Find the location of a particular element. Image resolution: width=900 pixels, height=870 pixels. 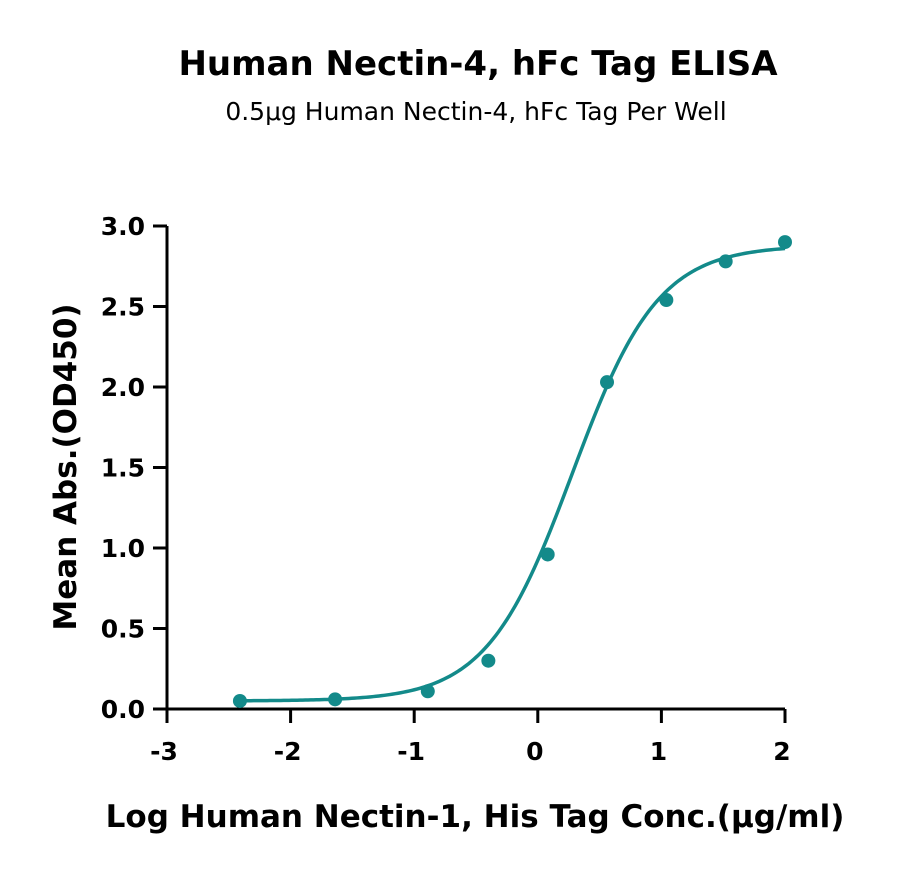

chart-title: Human Nectin-4, hFc Tag ELISA is located at coordinates (478, 64).